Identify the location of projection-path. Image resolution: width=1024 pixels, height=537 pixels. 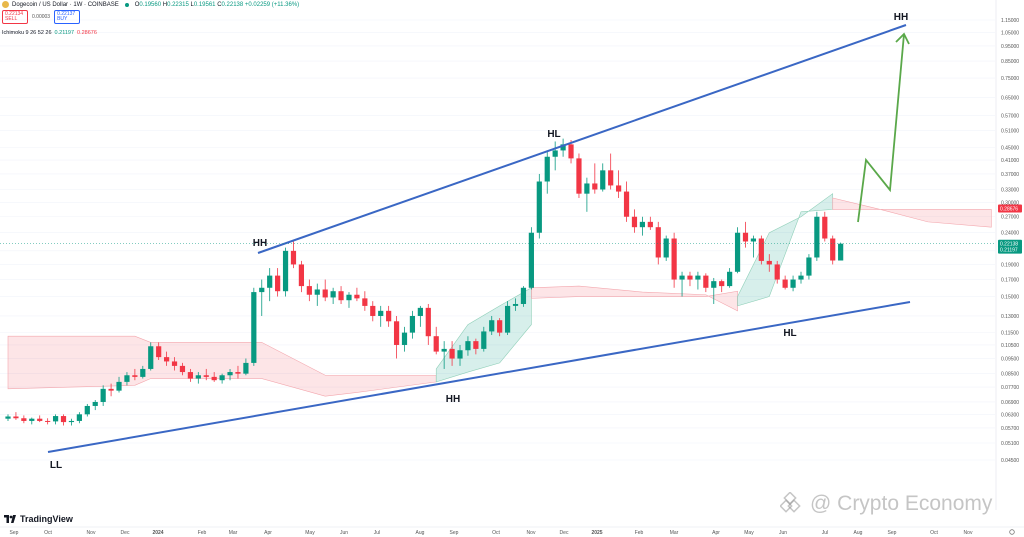
(881, 128).